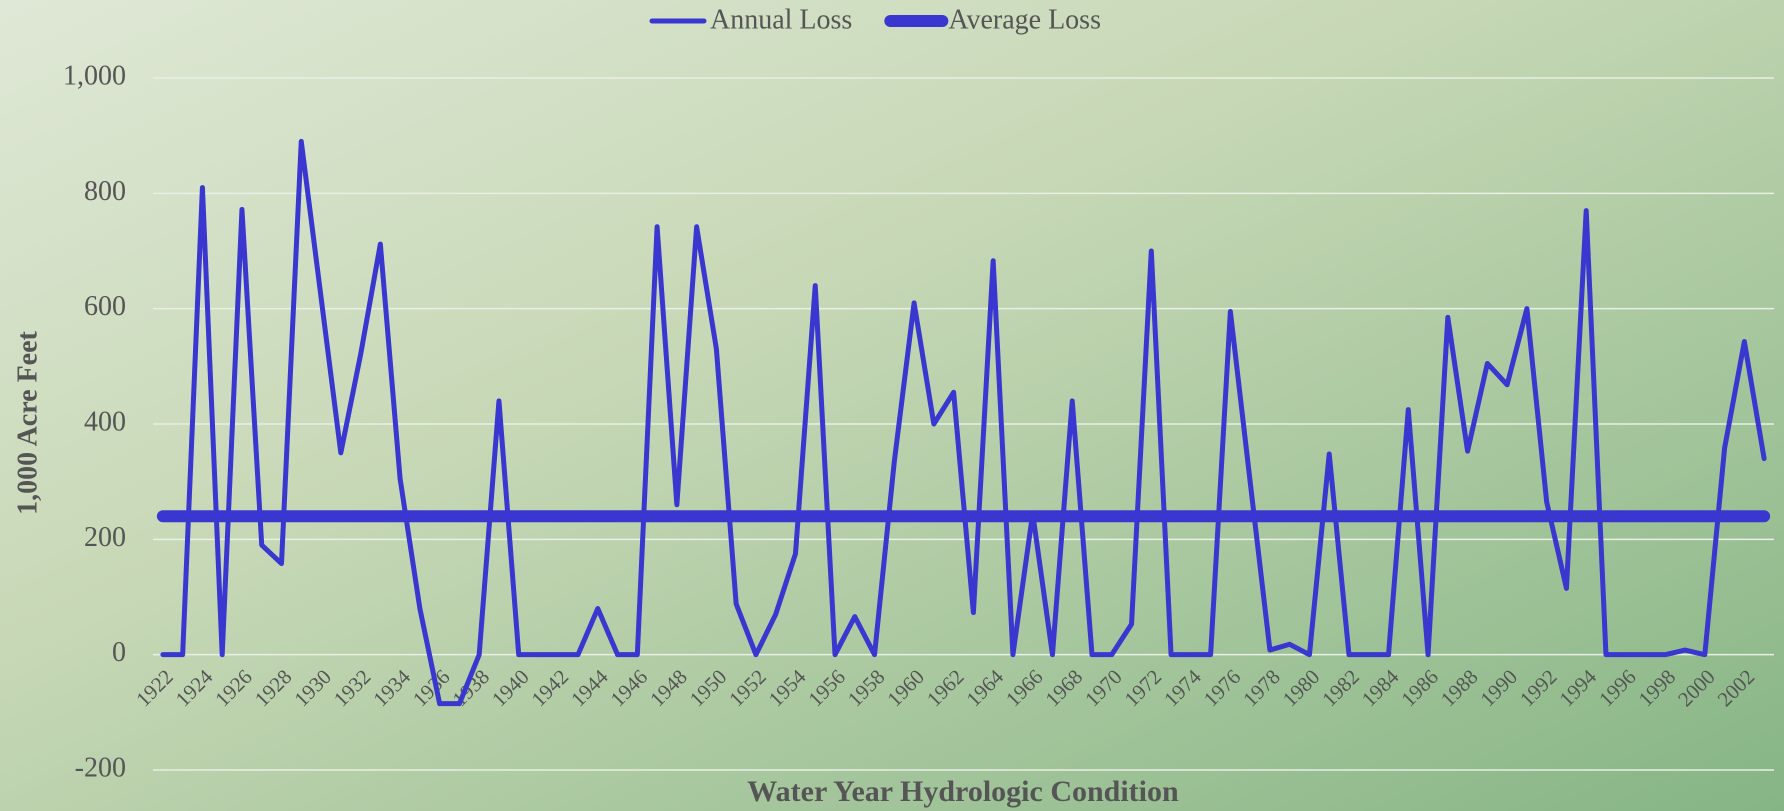 The image size is (1784, 811). Describe the element at coordinates (105, 306) in the screenshot. I see `y-tick-label: 600` at that location.